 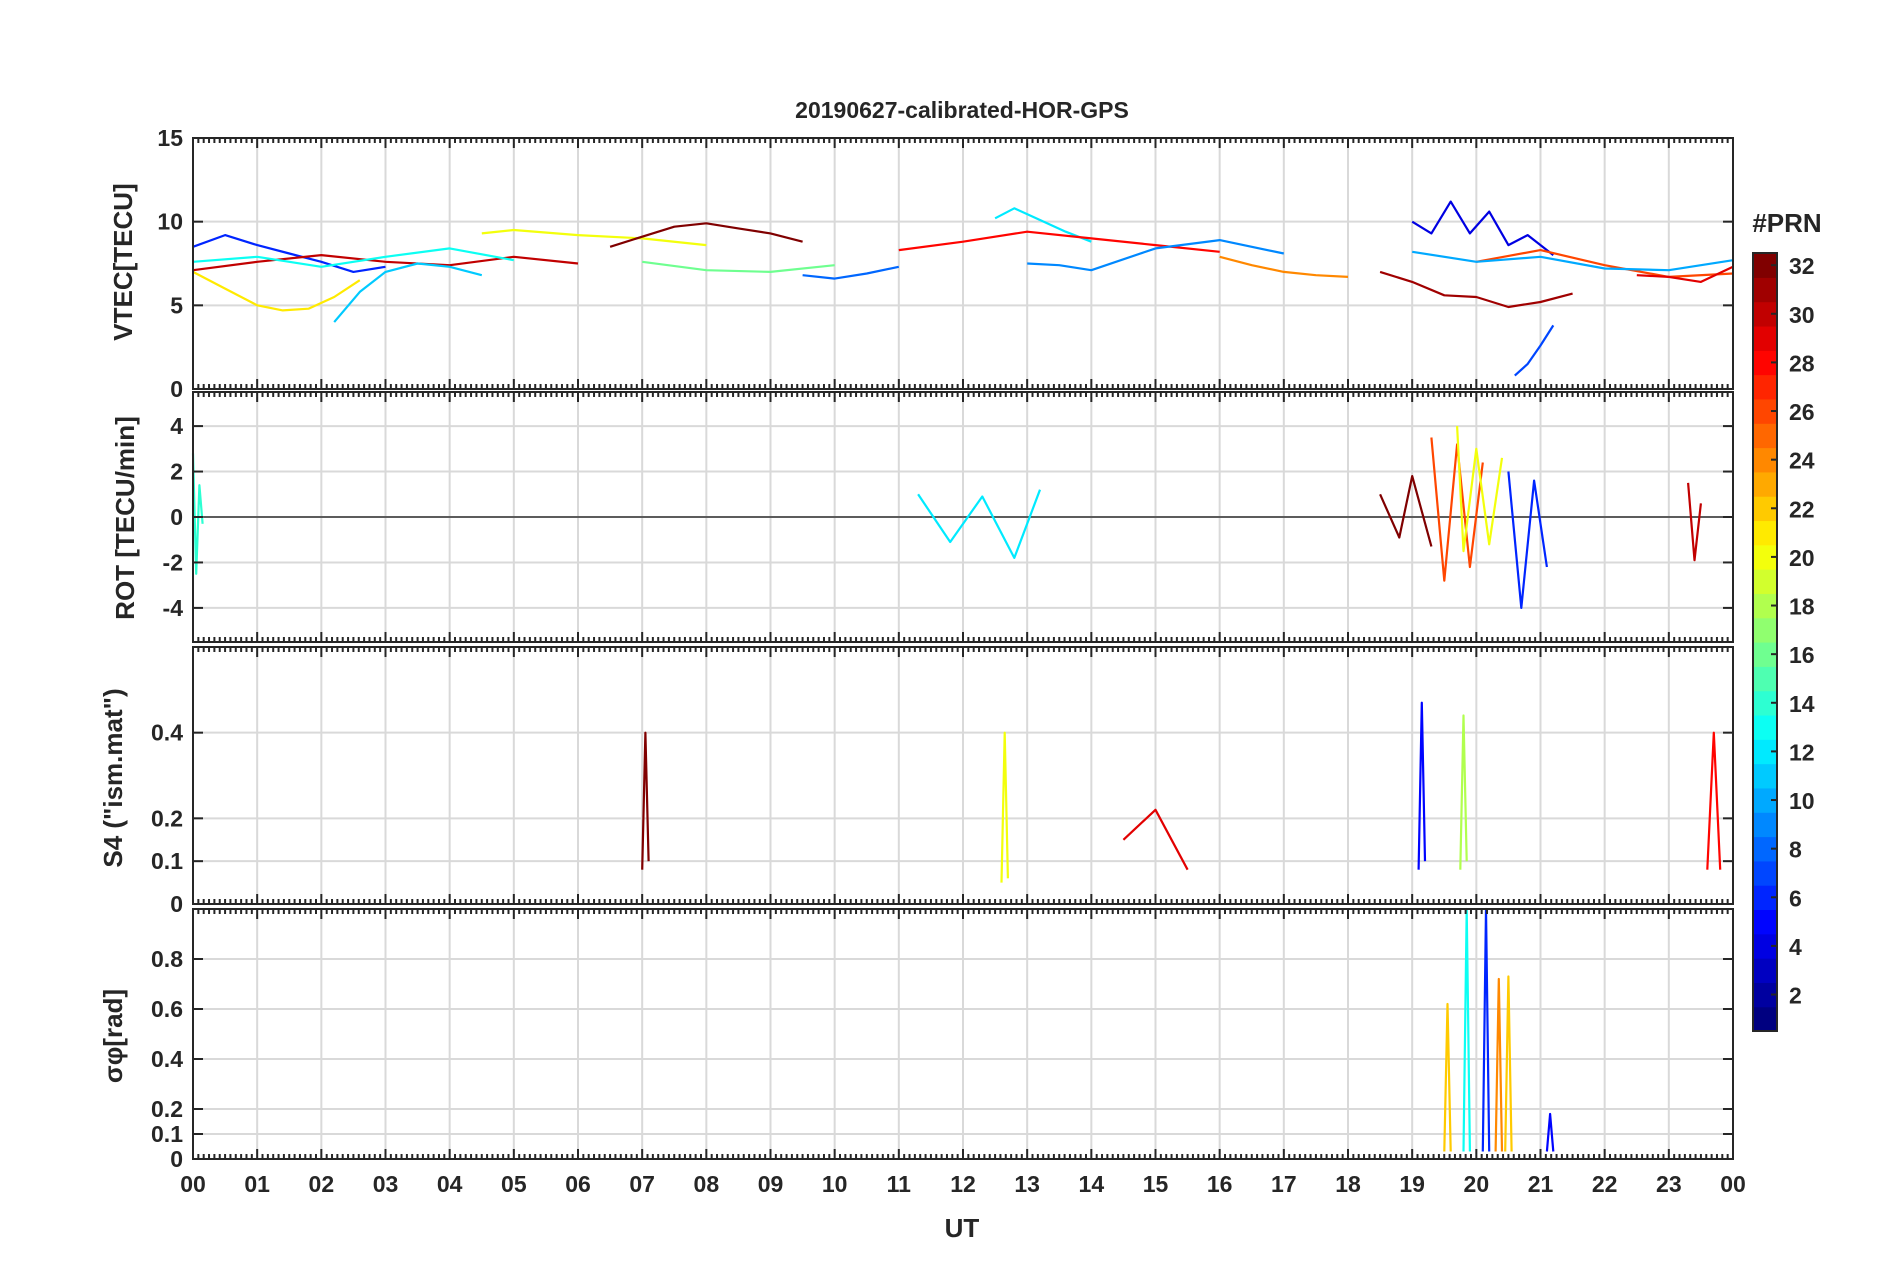 What do you see at coordinates (1802, 509) in the screenshot?
I see `colorbar-tick-label: 22` at bounding box center [1802, 509].